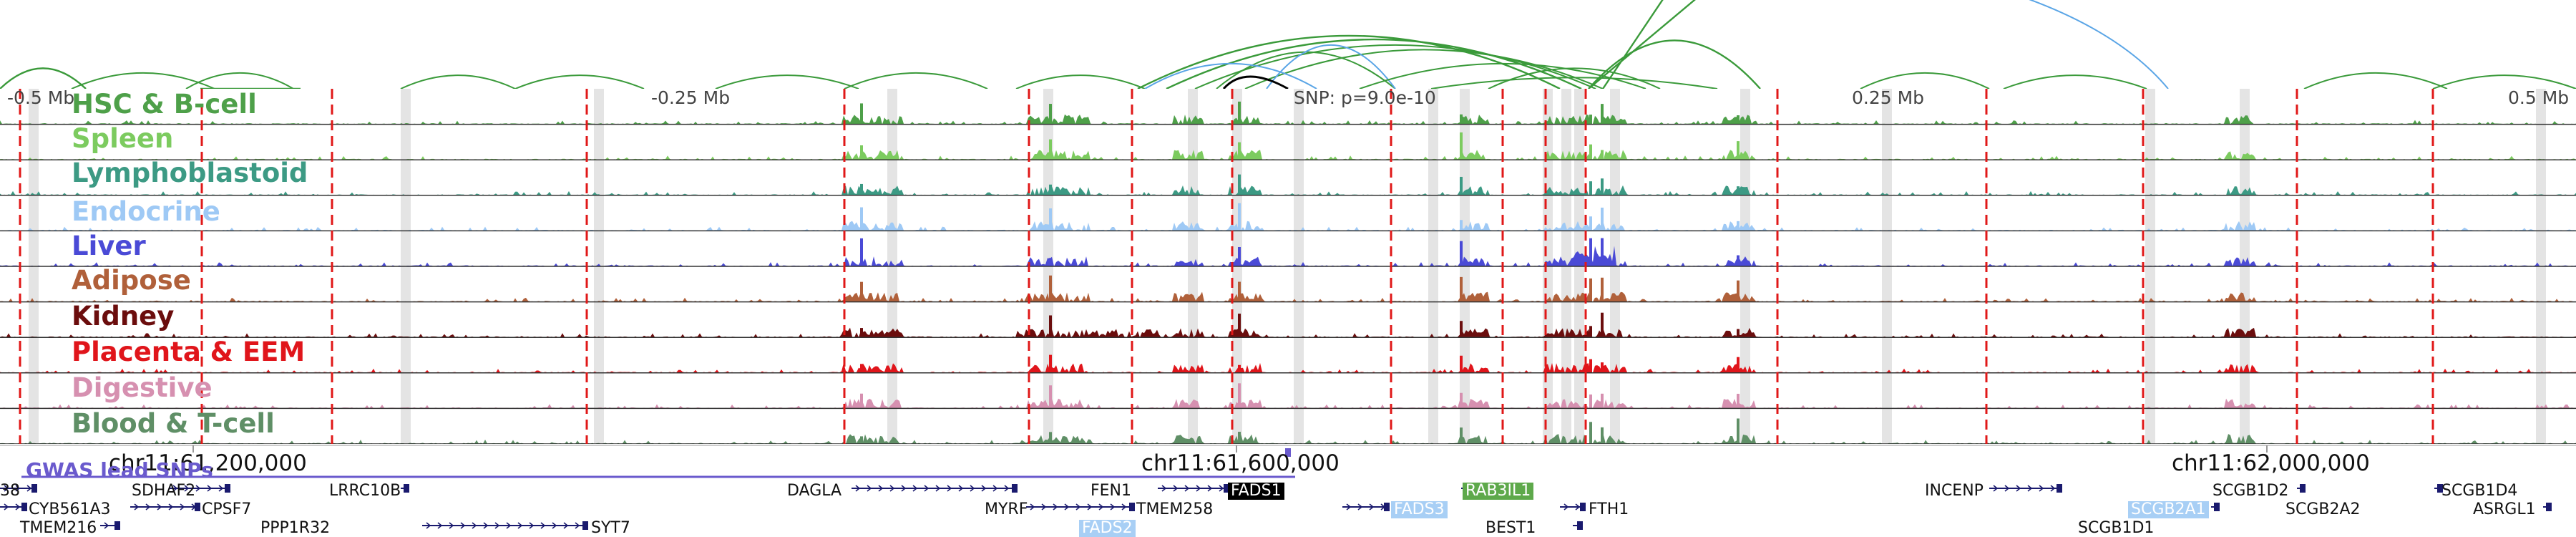  What do you see at coordinates (59, 528) in the screenshot?
I see `gene-label-tmem216: TMEM216` at bounding box center [59, 528].